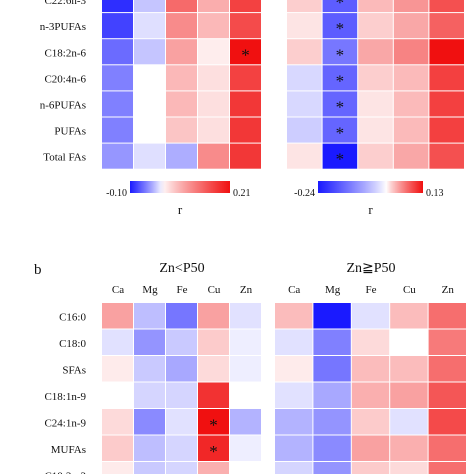 The image size is (474, 474). I want to click on row-label: SFAs, so click(74, 370).